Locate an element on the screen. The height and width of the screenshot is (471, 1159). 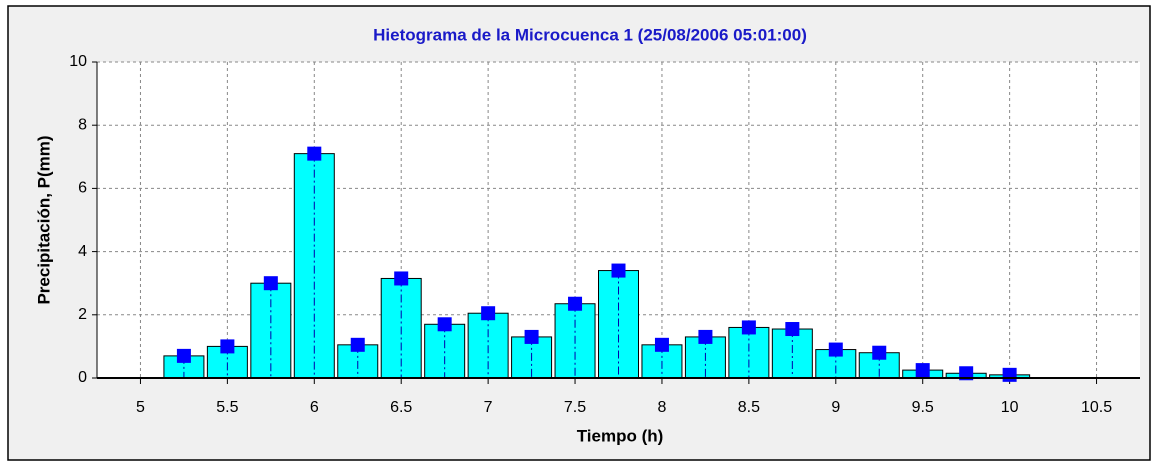
x-tick-label: 7 is located at coordinates (488, 407).